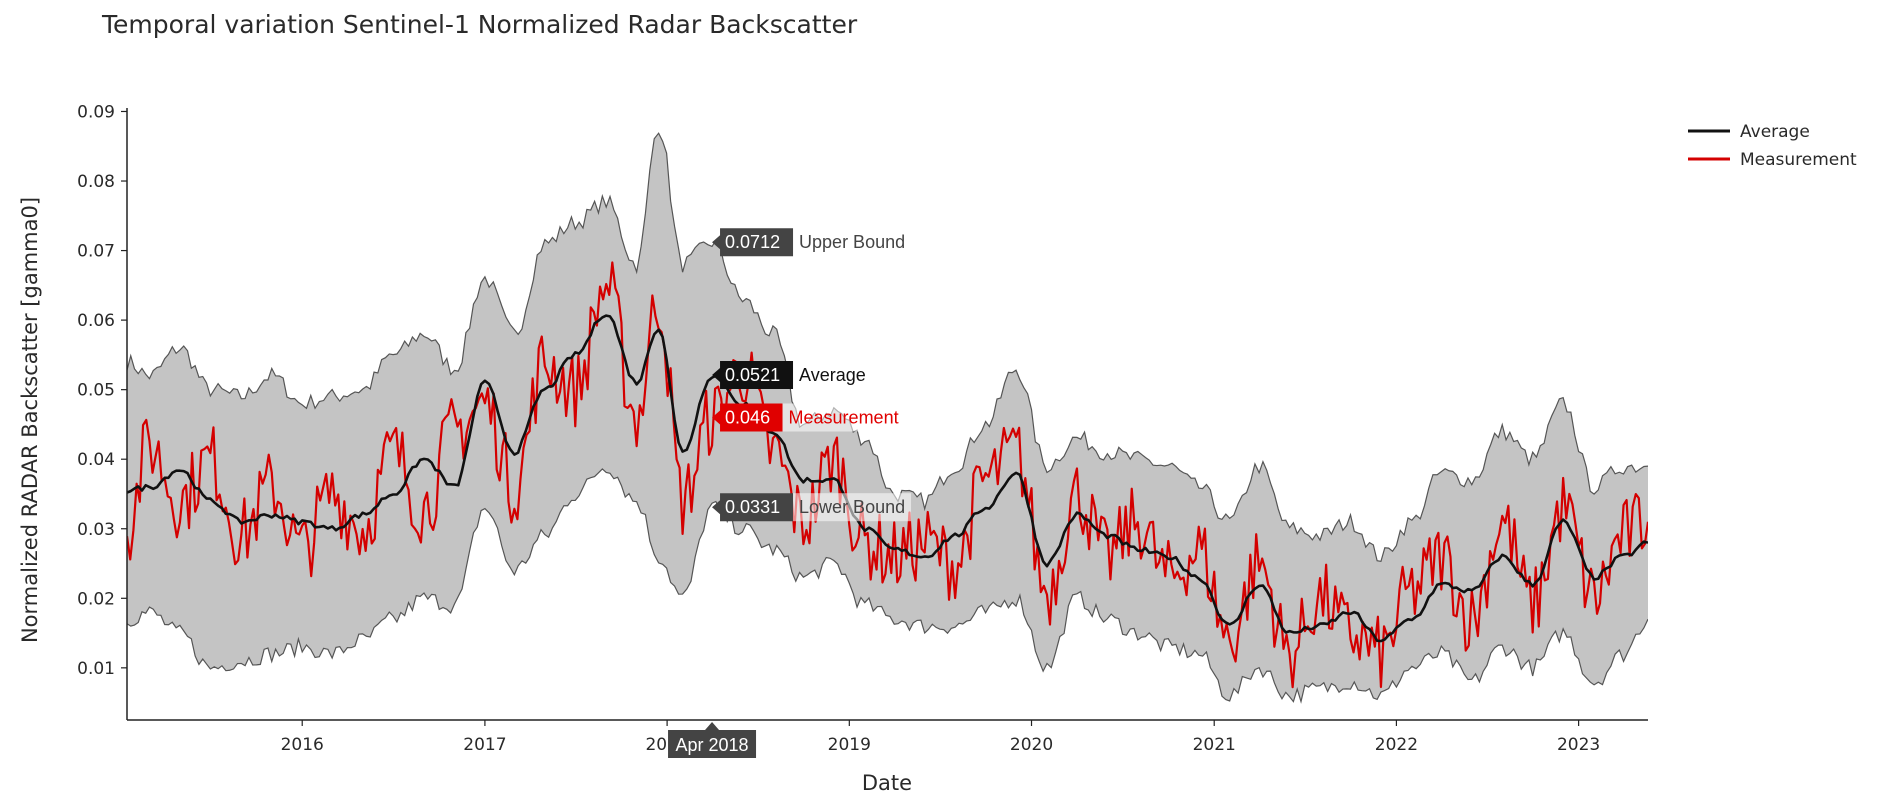 Image resolution: width=1886 pixels, height=808 pixels. Describe the element at coordinates (30, 420) in the screenshot. I see `y-axis-title: Normalized RADAR Backscatter [gamma0]` at that location.